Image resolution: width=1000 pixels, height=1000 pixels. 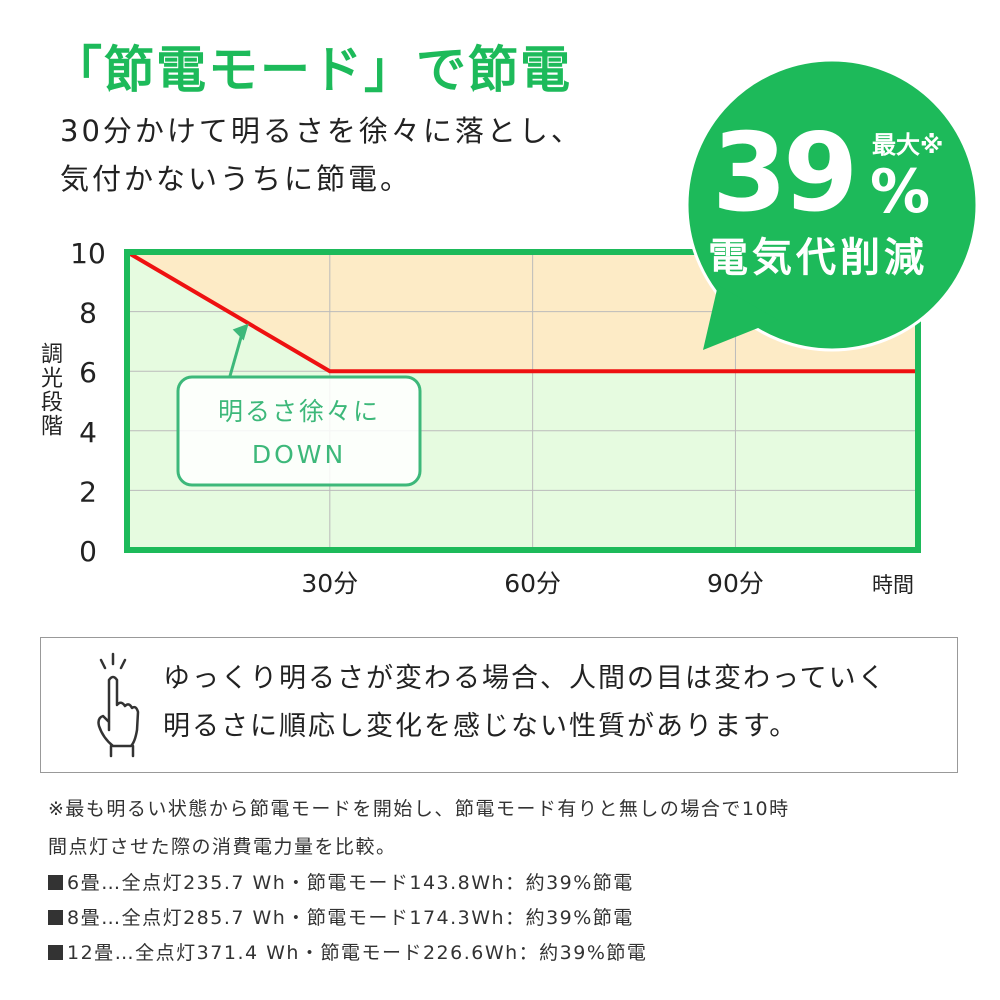 I want to click on footnote-item: 8畳…全点灯285.7 Wh・節電モード174.3Wh：約39%節電, so click(x=341, y=918).